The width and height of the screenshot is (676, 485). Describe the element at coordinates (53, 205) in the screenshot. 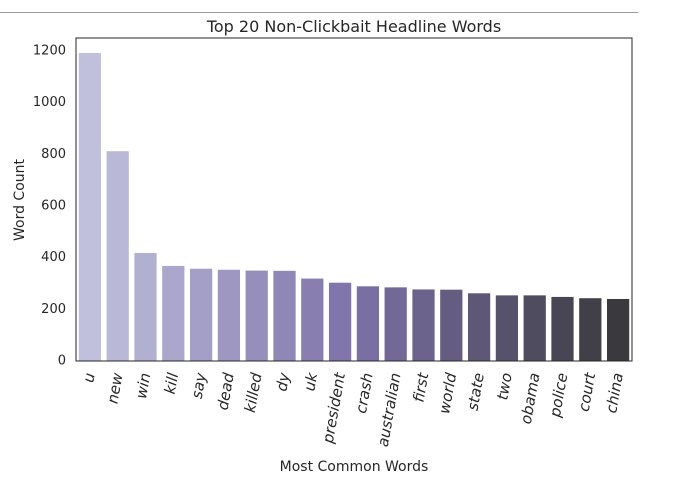

I see `y-tick-label: 600` at that location.